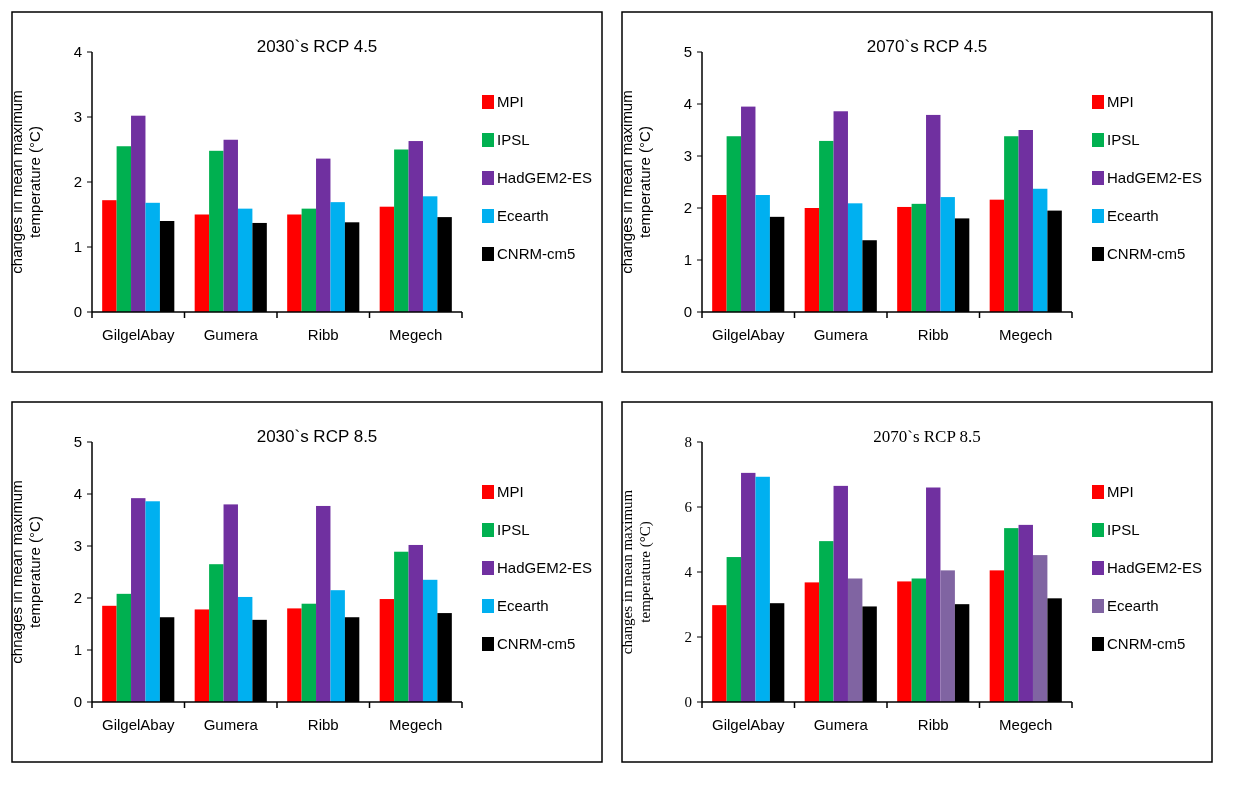 This screenshot has height=789, width=1249. What do you see at coordinates (927, 46) in the screenshot?
I see `chart-title: 2070`s RCP 4.5` at bounding box center [927, 46].